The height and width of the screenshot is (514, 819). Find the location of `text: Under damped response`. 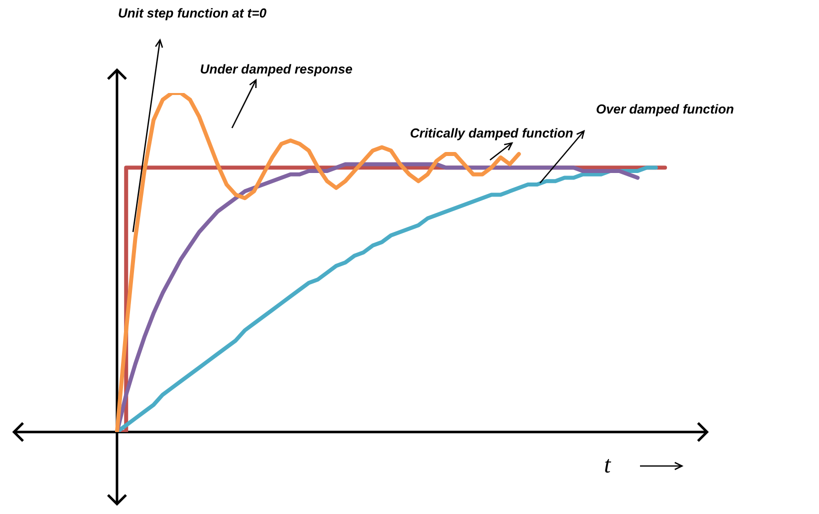

text: Under damped response is located at coordinates (276, 69).